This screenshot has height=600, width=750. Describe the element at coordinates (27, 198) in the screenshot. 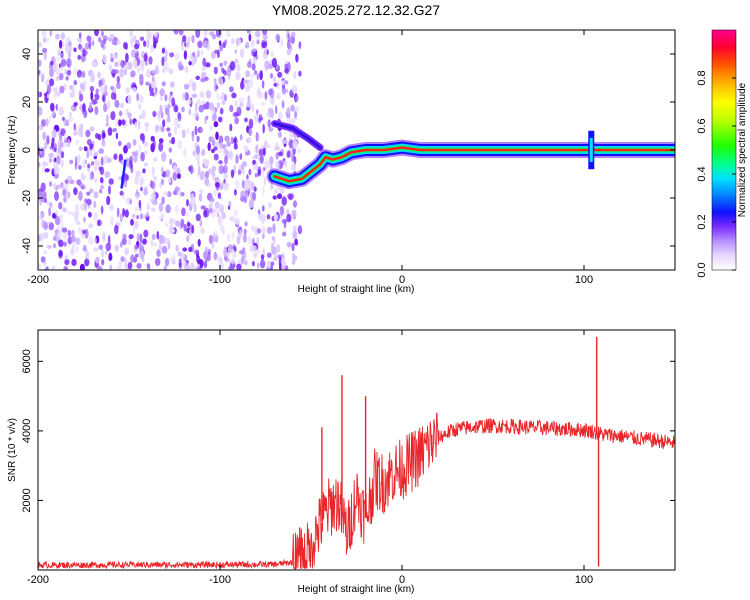

I see `y-tick-label: -20` at that location.